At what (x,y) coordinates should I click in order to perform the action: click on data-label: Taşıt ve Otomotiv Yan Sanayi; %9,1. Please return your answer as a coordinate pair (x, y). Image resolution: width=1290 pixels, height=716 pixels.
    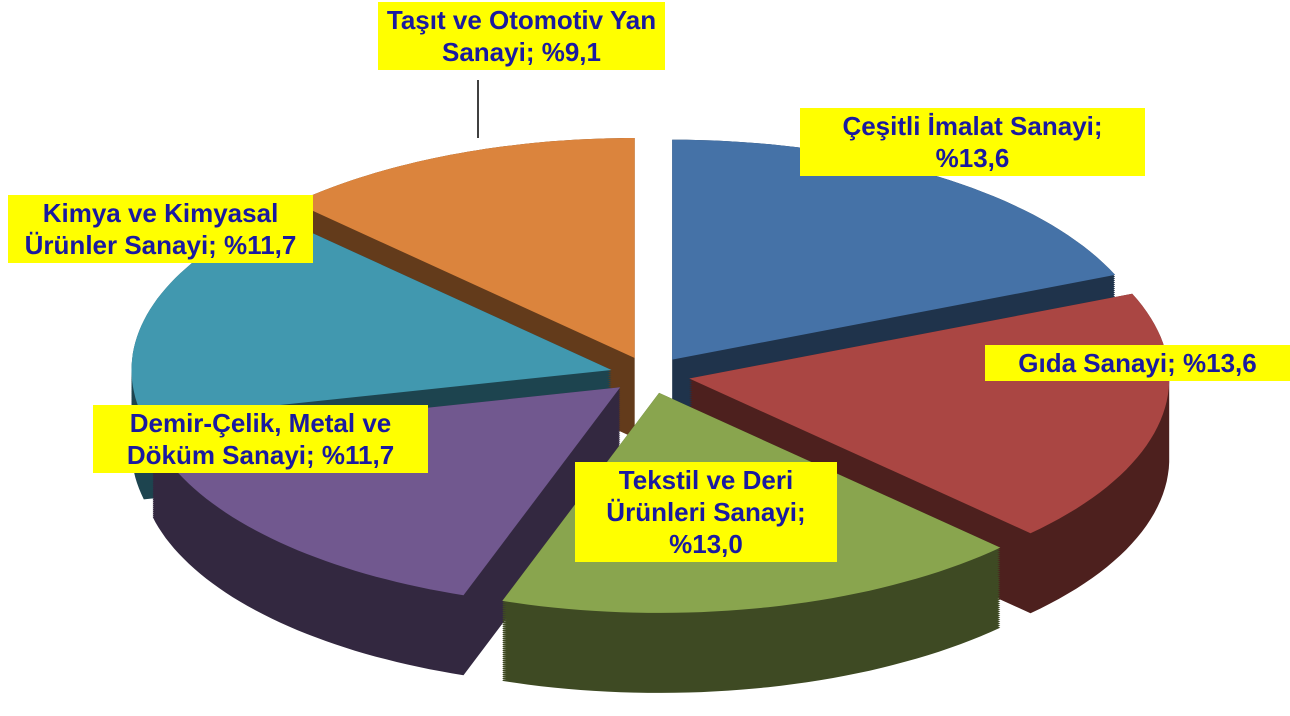
    Looking at the image, I should click on (521, 36).